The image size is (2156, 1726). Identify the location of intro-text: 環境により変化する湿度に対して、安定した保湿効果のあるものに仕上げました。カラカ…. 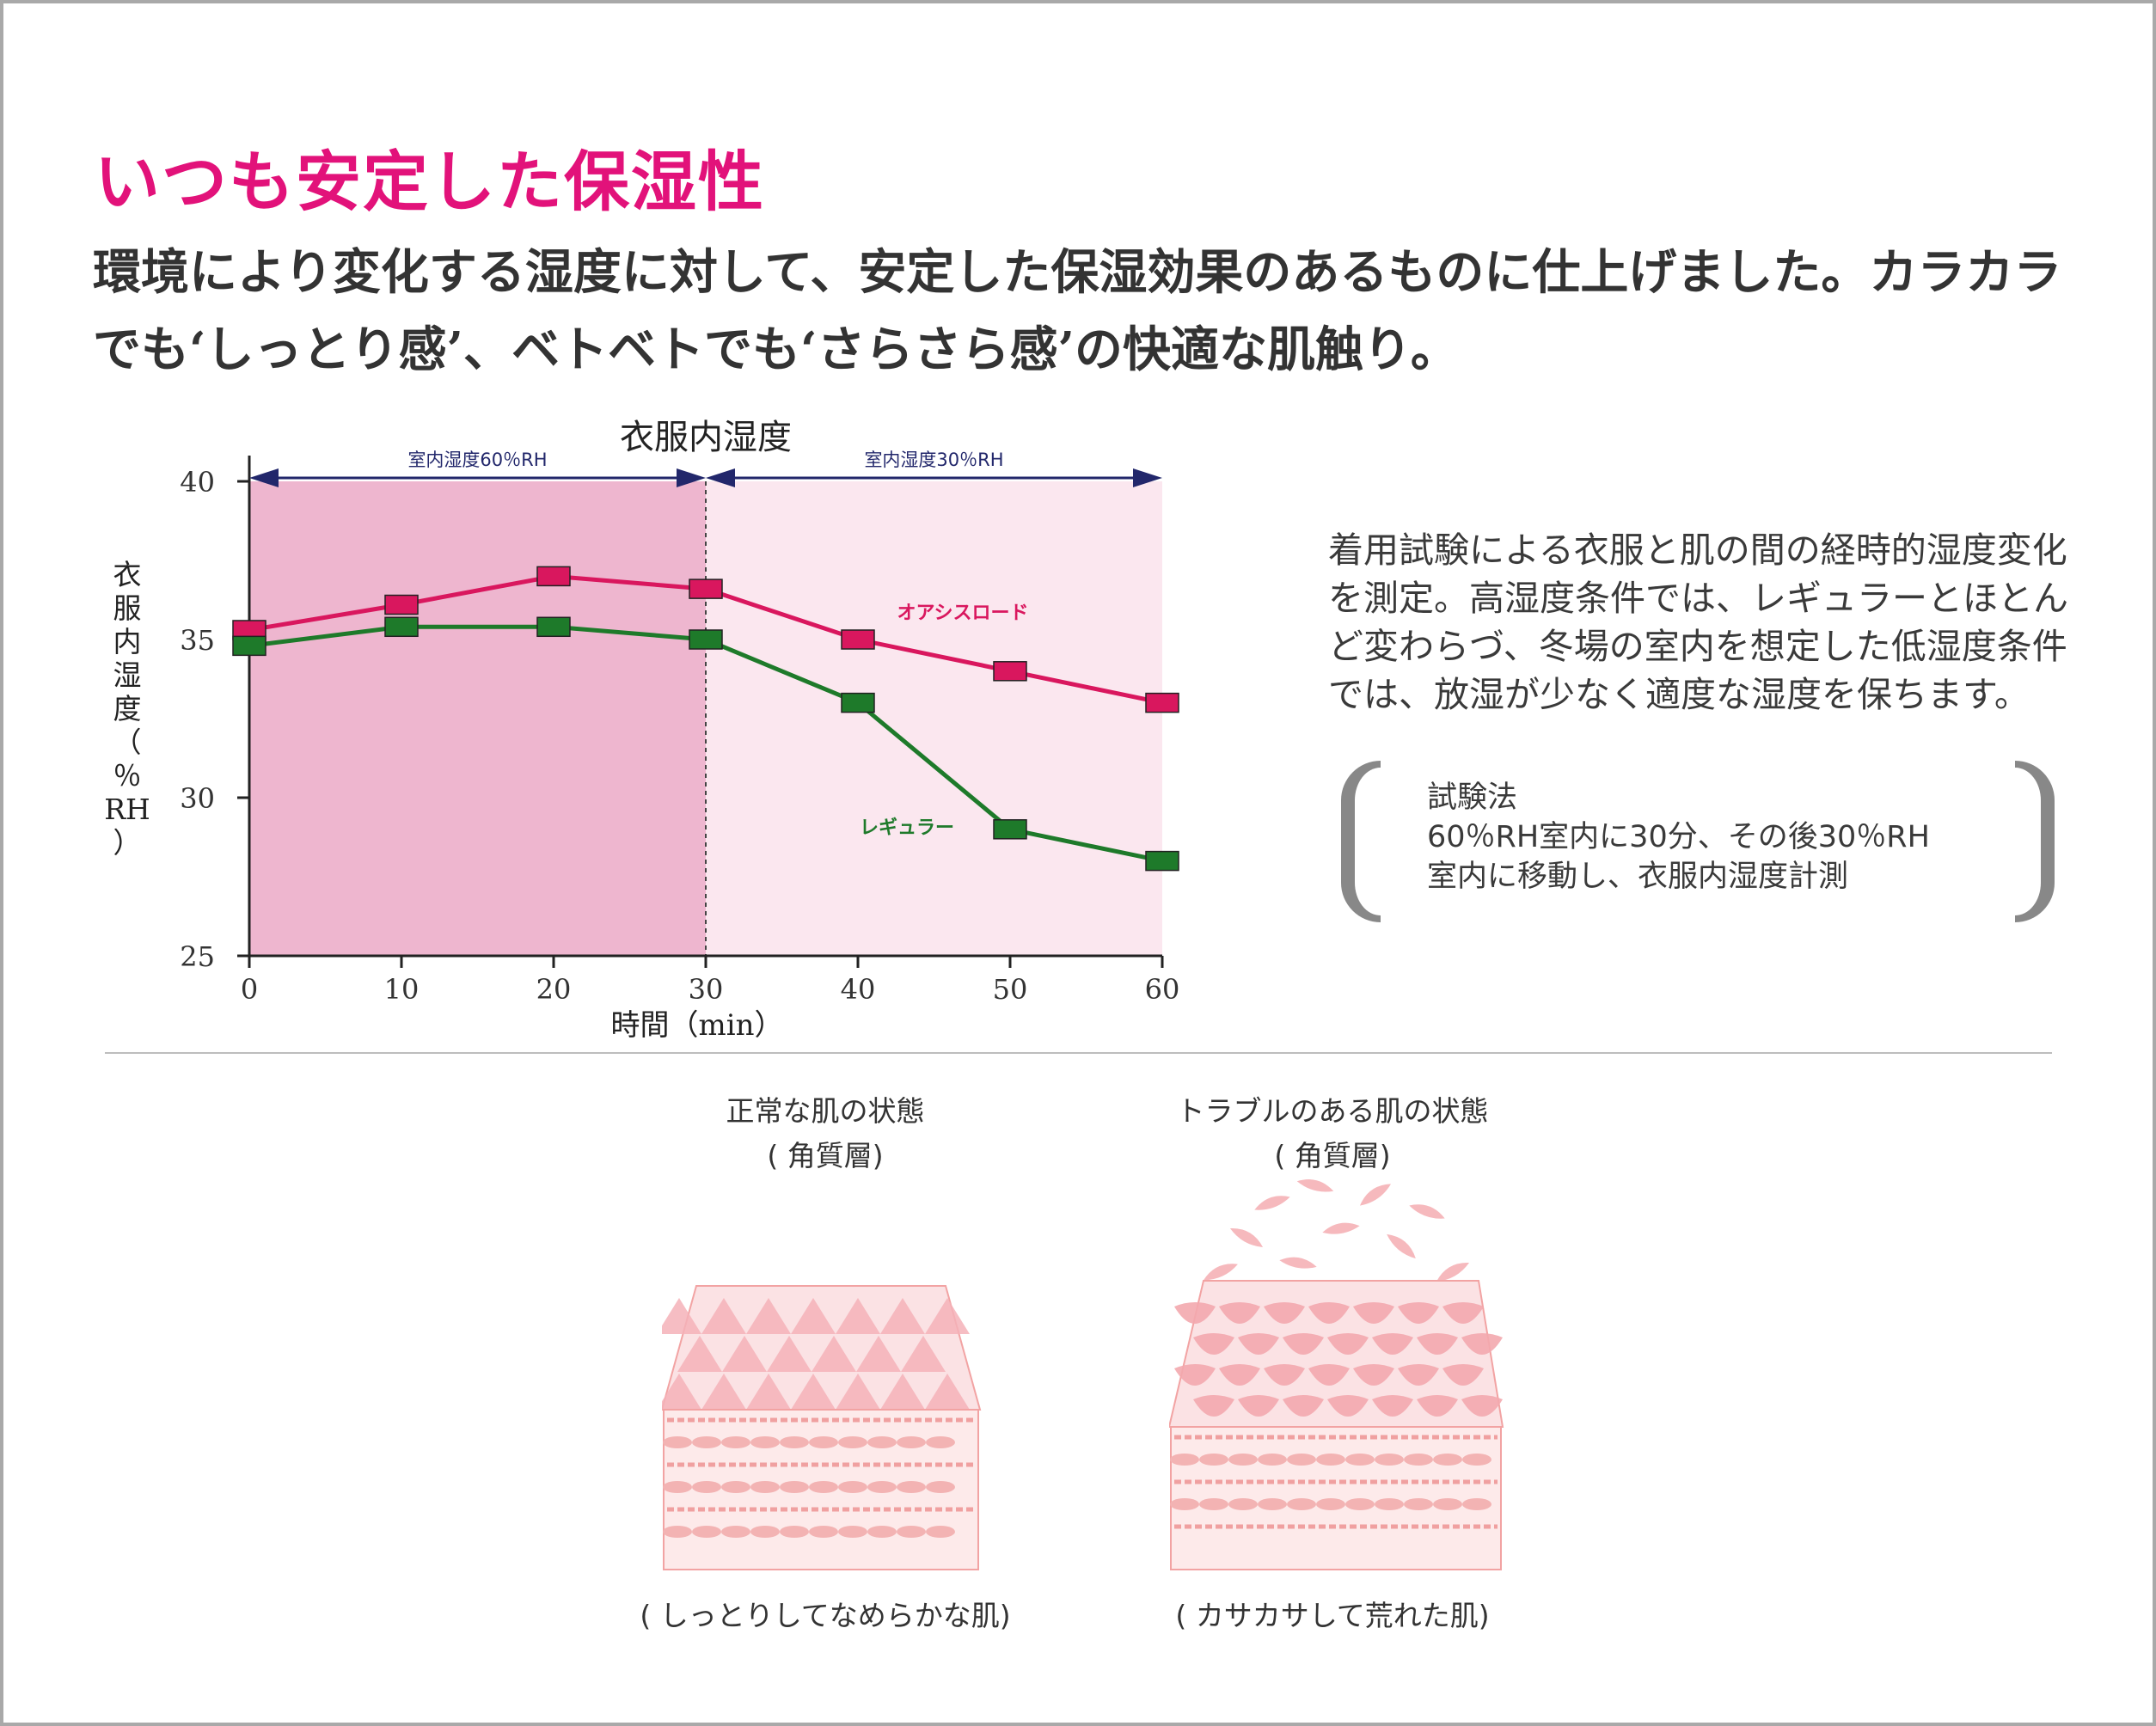
(1077, 311).